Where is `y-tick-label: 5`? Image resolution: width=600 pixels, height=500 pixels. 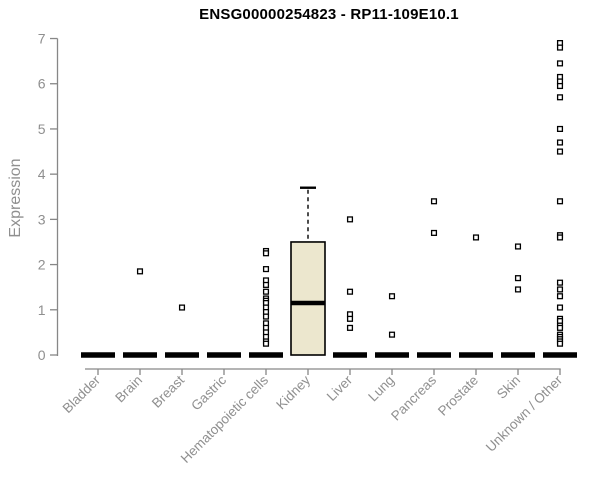 y-tick-label: 5 is located at coordinates (42, 129).